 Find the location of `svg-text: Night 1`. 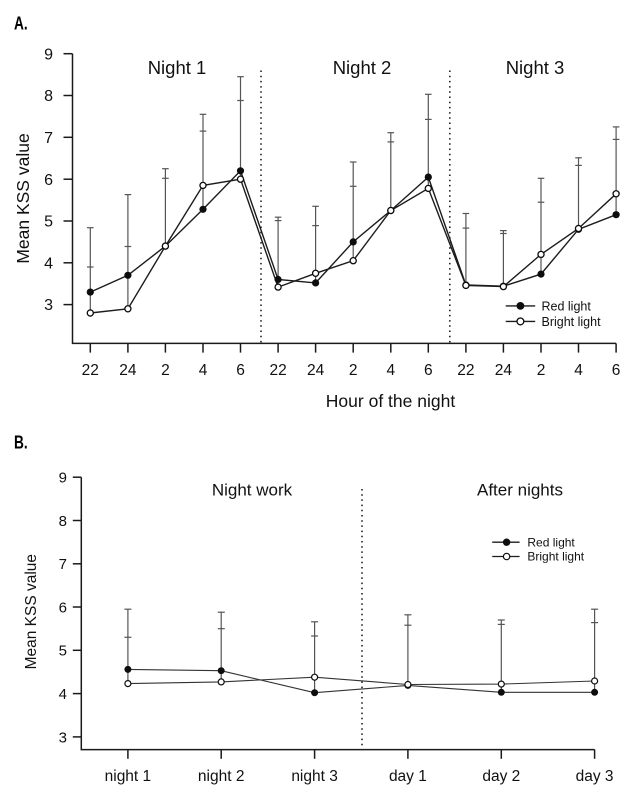

svg-text: Night 1 is located at coordinates (177, 67).